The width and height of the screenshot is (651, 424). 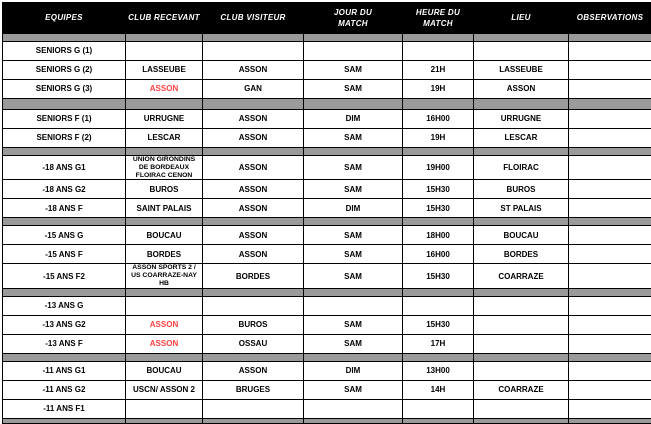 What do you see at coordinates (521, 18) in the screenshot?
I see `column-header: LIEU` at bounding box center [521, 18].